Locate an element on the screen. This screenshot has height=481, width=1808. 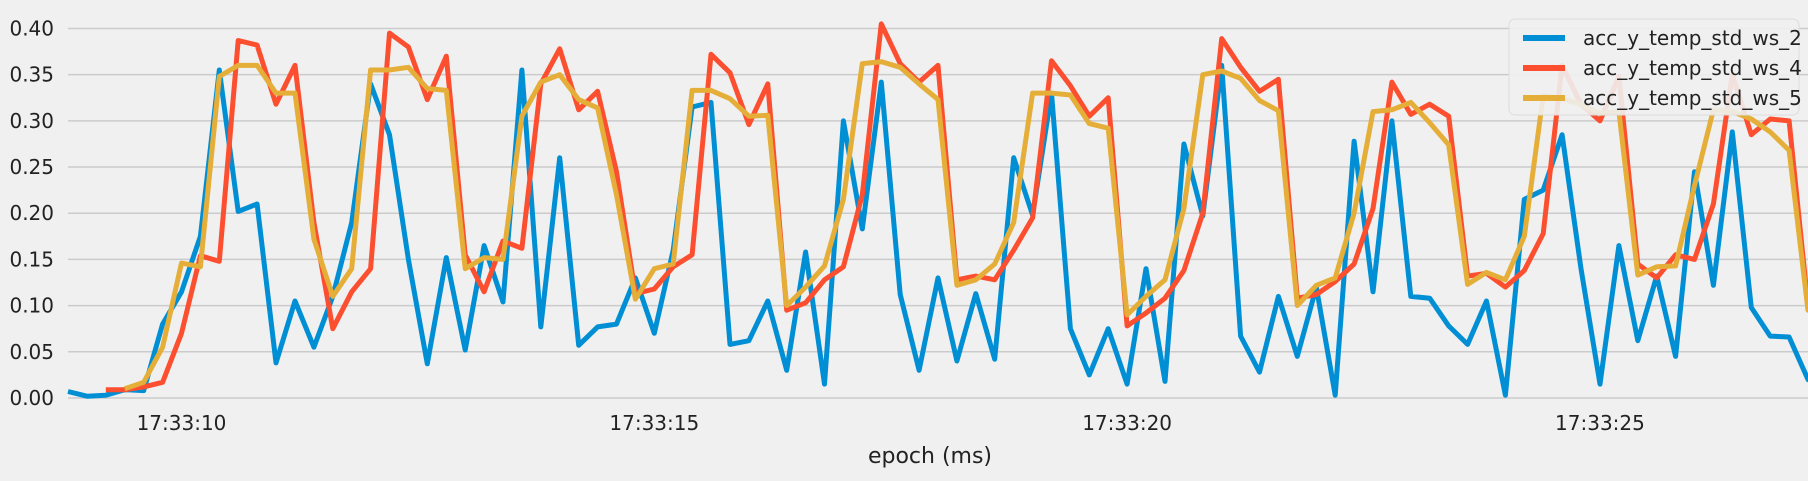
x-tick-label: 17:33:15 is located at coordinates (654, 423).